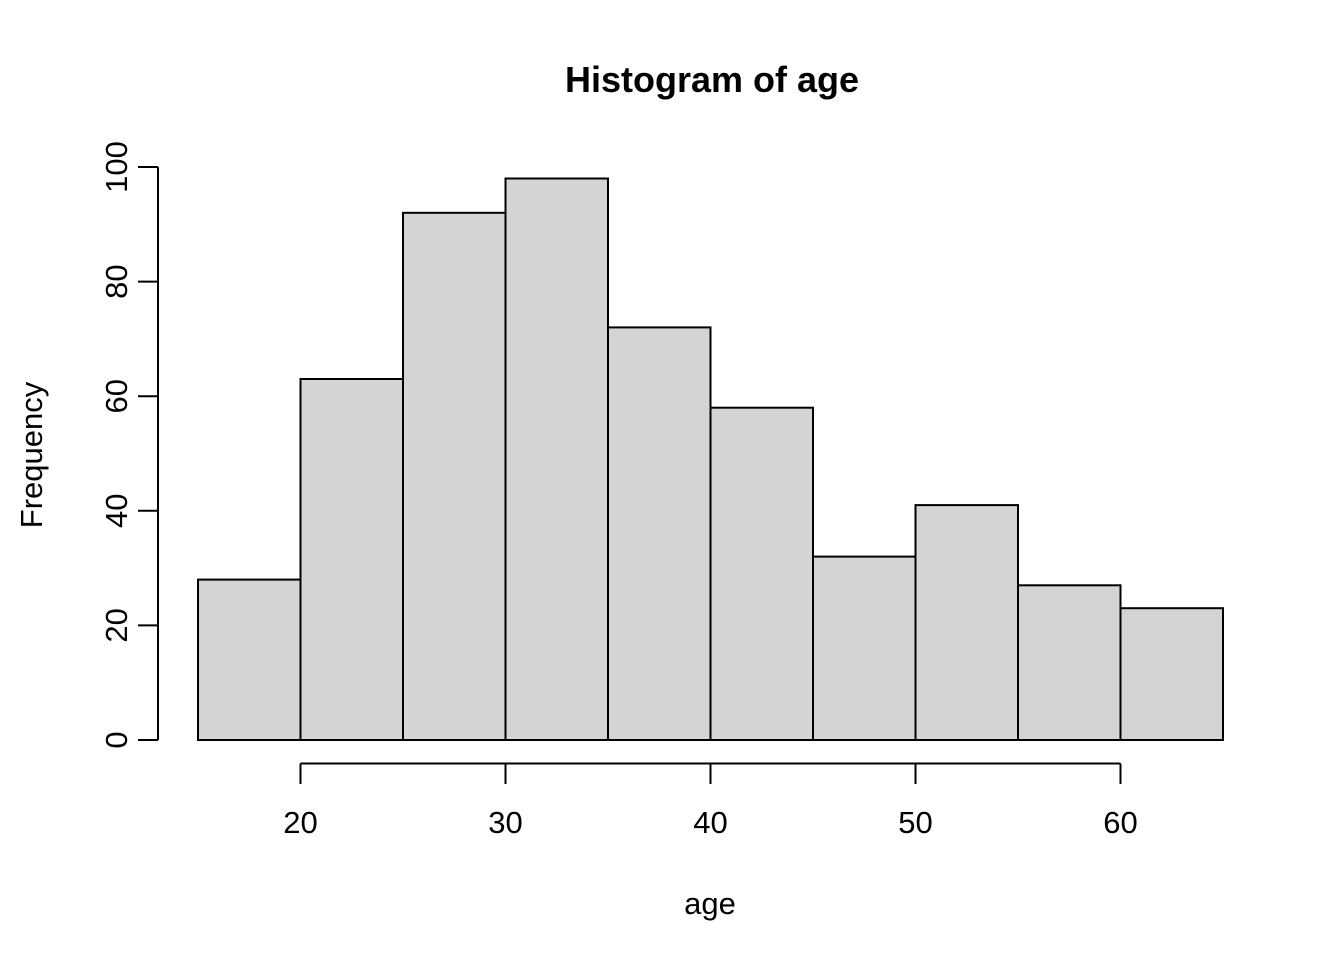 The height and width of the screenshot is (960, 1344). I want to click on x-tick-label: 50, so click(915, 822).